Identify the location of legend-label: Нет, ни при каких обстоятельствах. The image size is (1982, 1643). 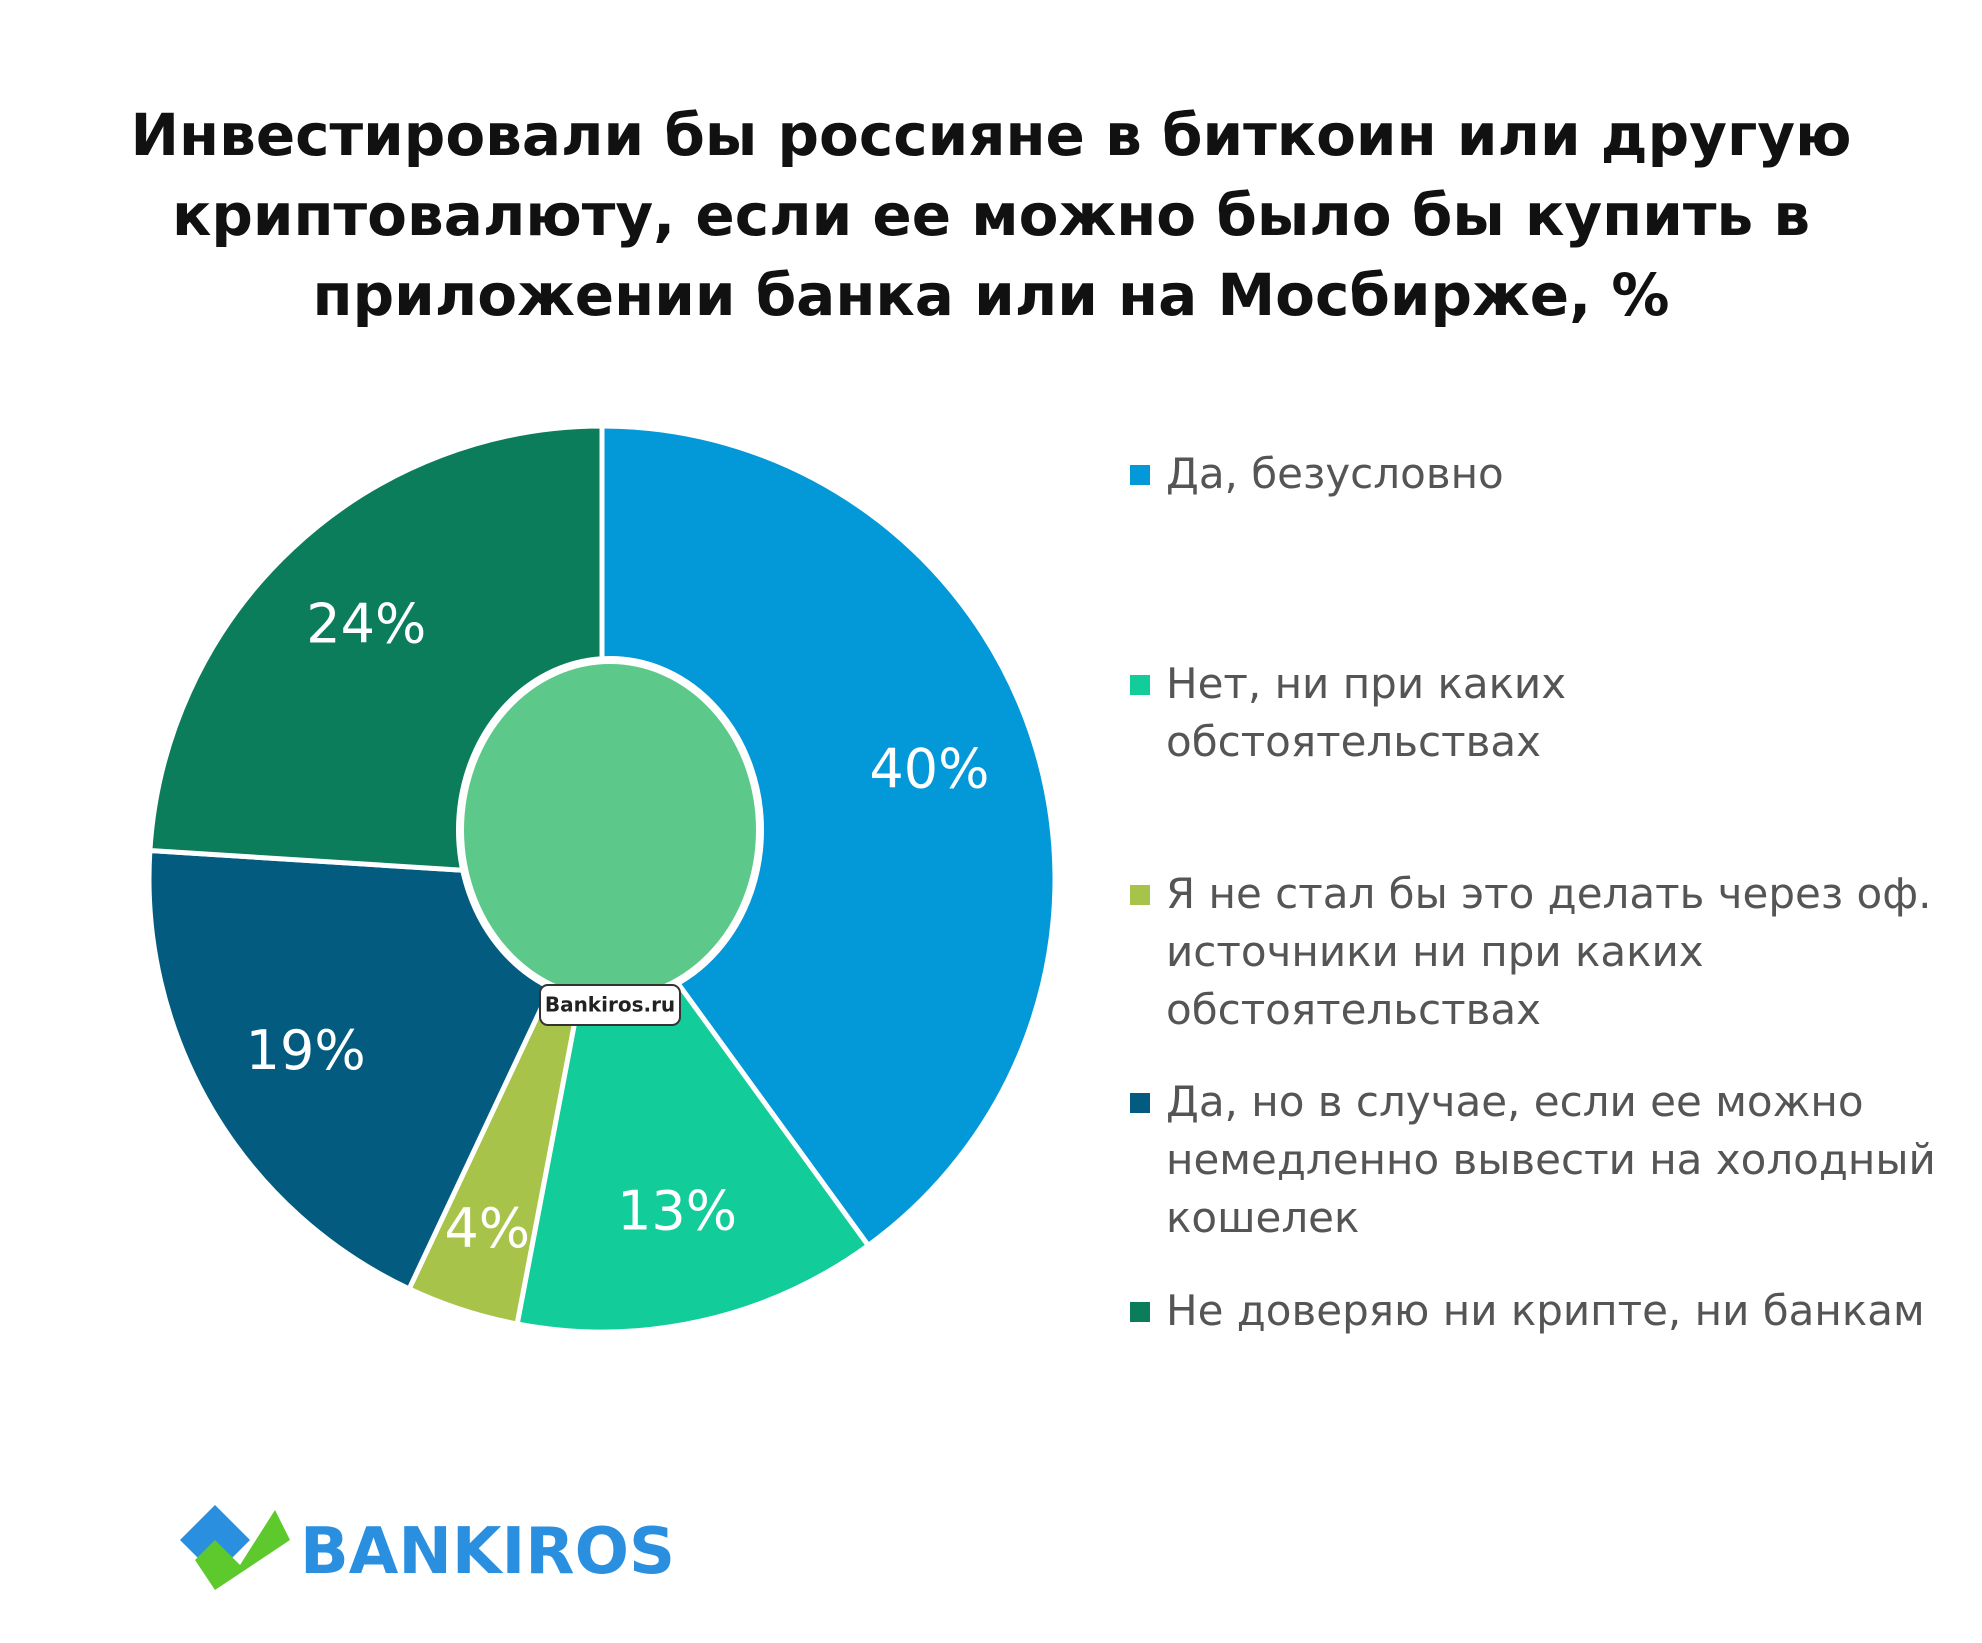
(1366, 712).